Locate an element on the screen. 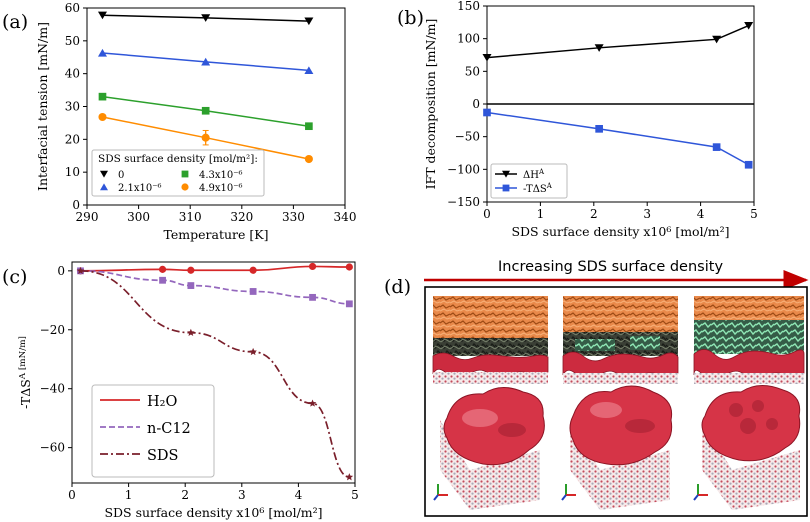 The image size is (810, 522). legend-title: SDS surface density [mol/m²]: is located at coordinates (178, 159).